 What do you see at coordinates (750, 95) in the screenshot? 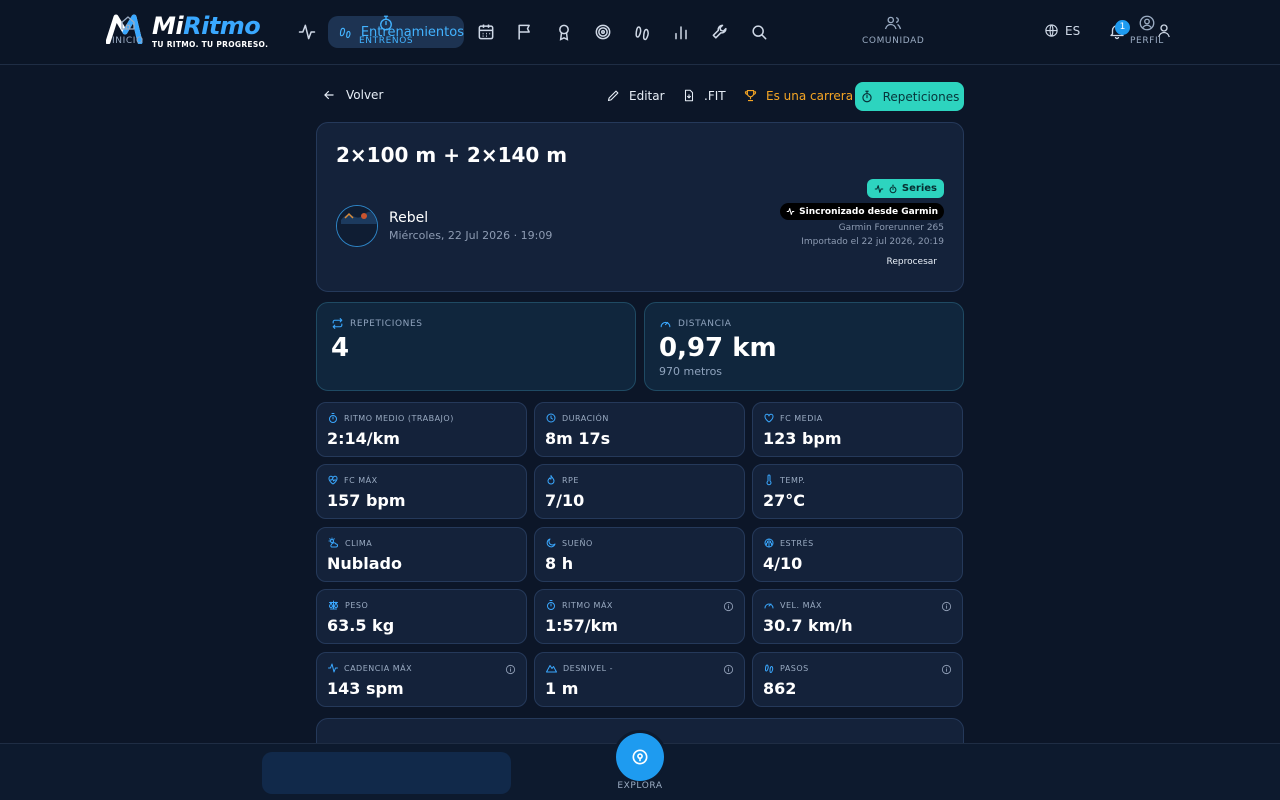
I see `trophy-icon` at bounding box center [750, 95].